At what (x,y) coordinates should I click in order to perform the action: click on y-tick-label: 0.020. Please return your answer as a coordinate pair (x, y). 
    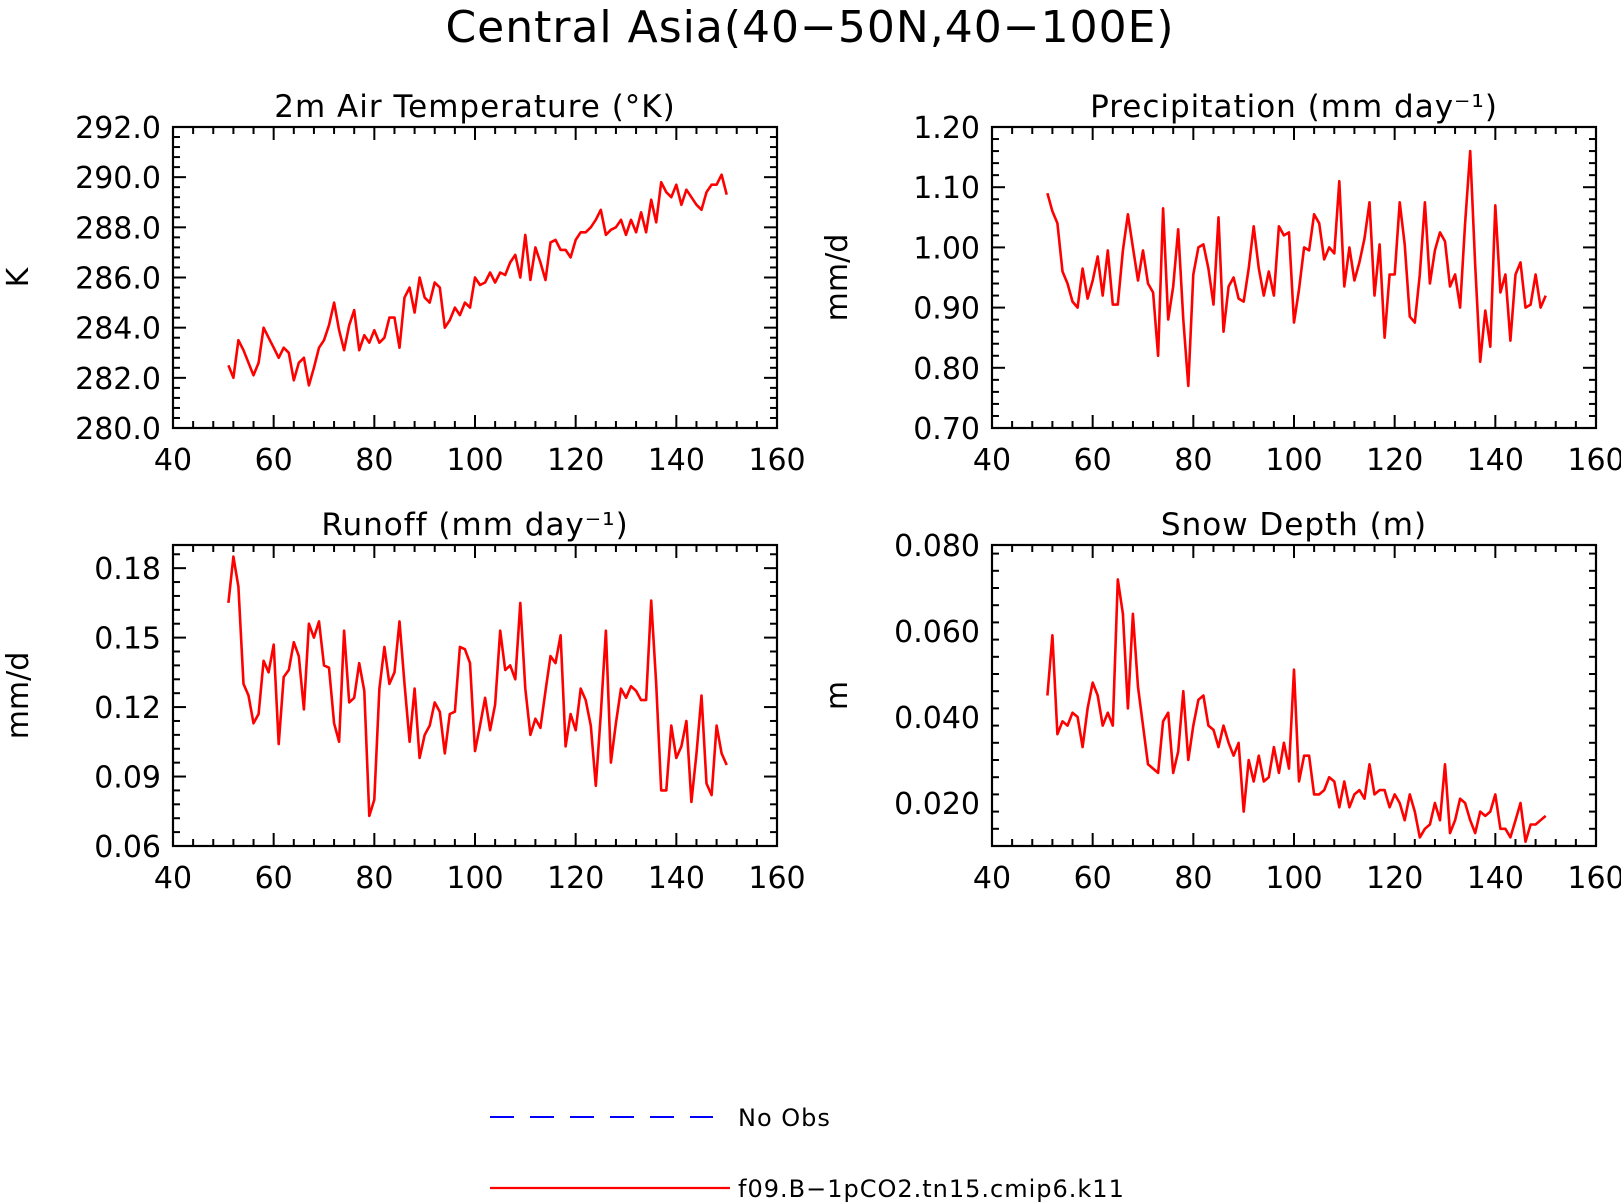
    Looking at the image, I should click on (937, 804).